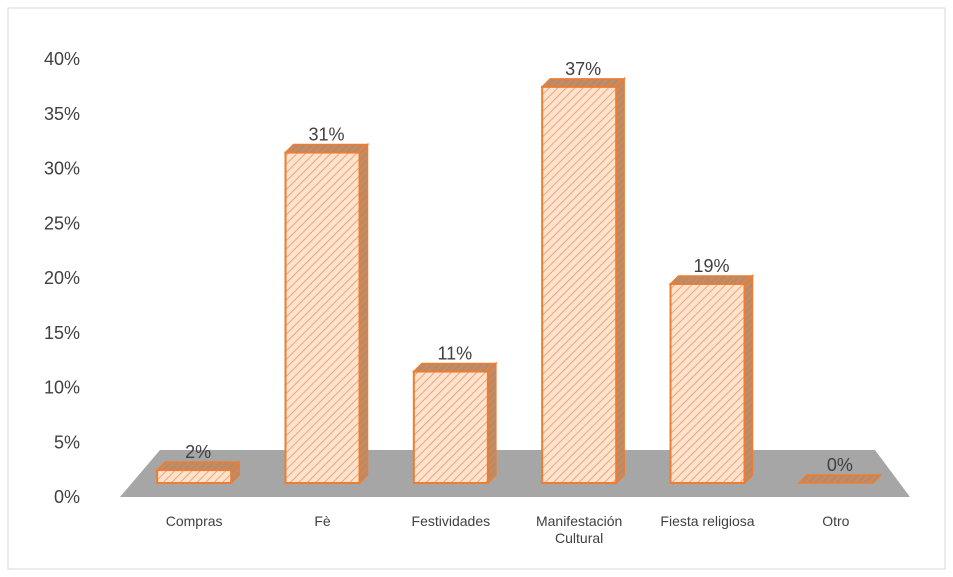 Image resolution: width=953 pixels, height=577 pixels. I want to click on y-tick-label: 0%, so click(67, 497).